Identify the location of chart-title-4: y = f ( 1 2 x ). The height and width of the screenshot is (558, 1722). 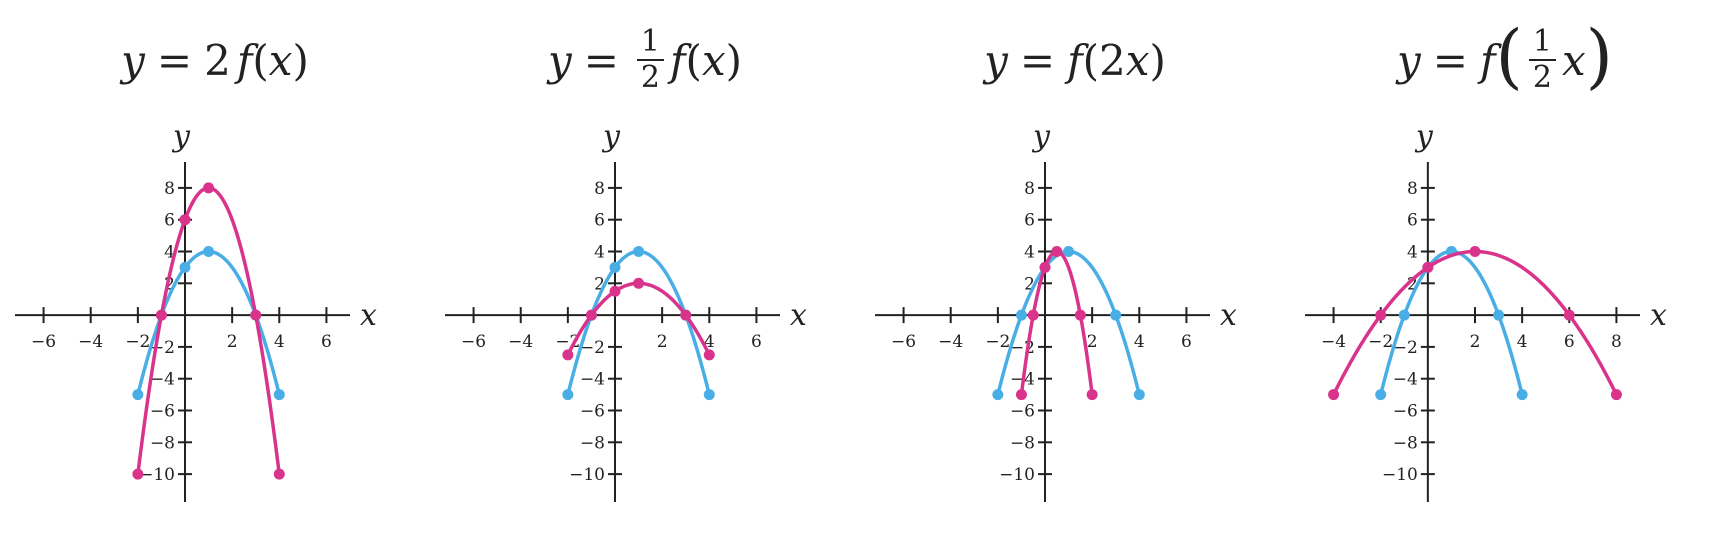
(1505, 60).